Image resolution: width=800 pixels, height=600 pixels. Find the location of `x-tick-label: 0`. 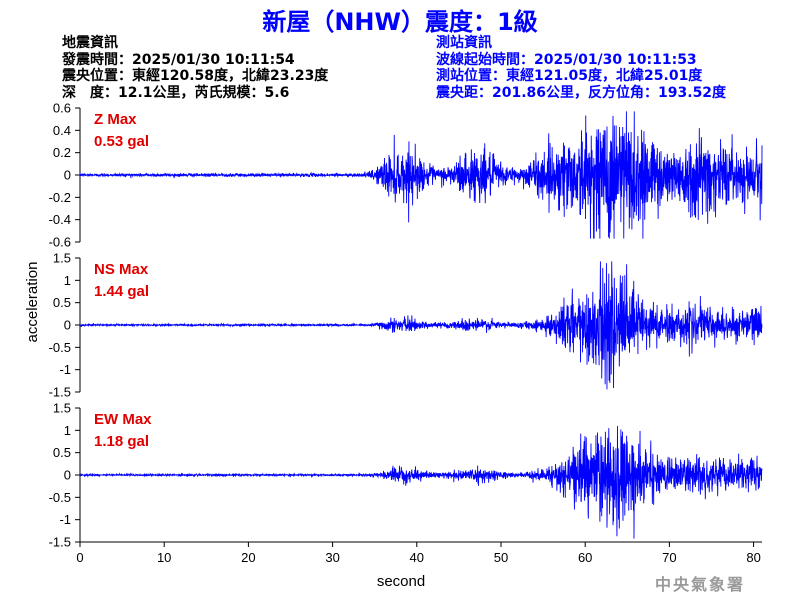

x-tick-label: 0 is located at coordinates (79, 557).